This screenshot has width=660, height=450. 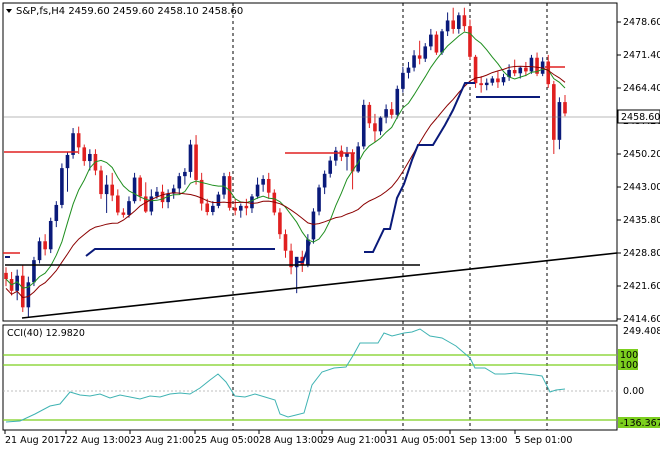 I want to click on price-tick-label: 2421.60, so click(x=641, y=286).